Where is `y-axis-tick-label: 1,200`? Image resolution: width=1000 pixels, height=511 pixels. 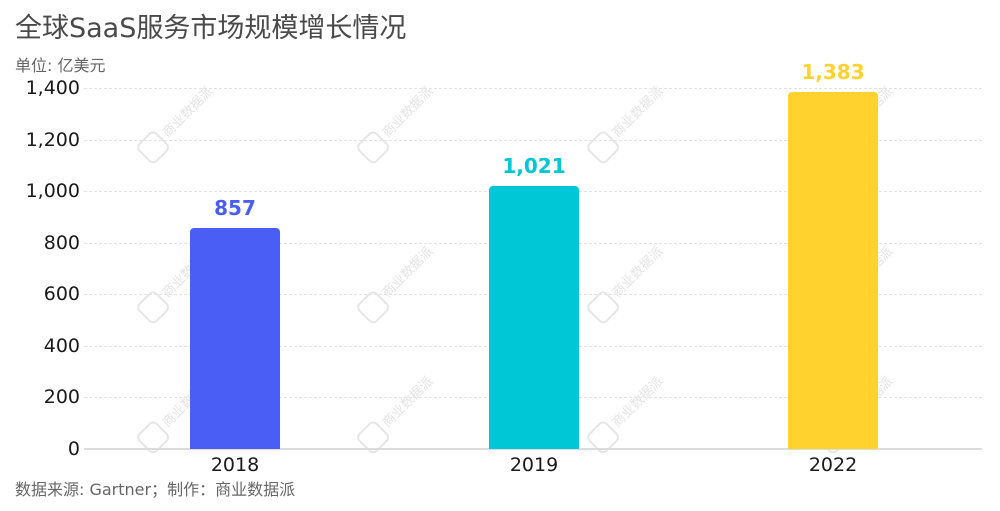
y-axis-tick-label: 1,200 is located at coordinates (52, 139).